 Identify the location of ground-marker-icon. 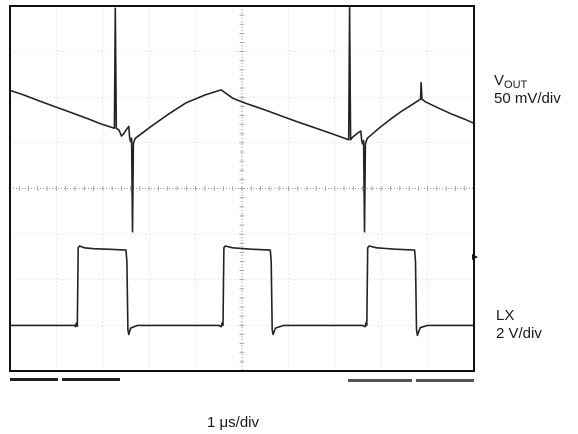
(475, 257).